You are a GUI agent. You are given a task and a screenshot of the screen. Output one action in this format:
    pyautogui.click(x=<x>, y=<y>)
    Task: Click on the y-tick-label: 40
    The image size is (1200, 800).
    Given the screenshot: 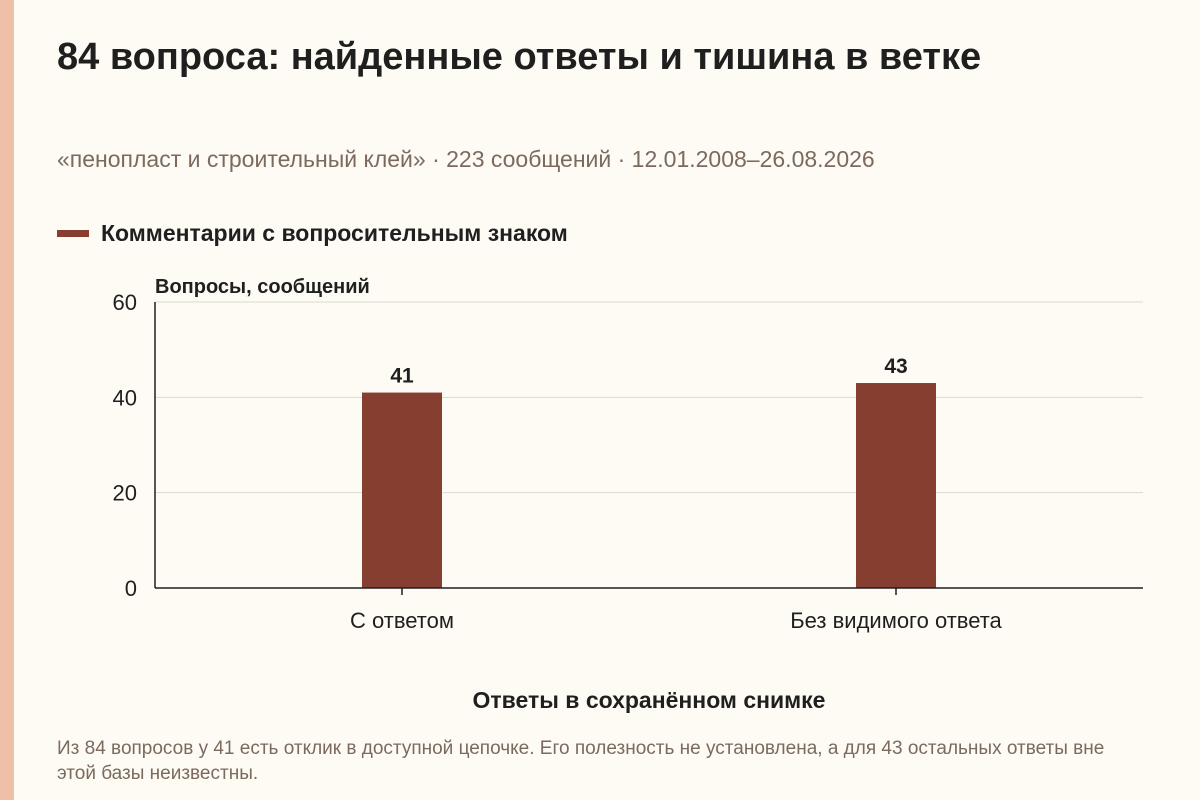 What is the action you would take?
    pyautogui.click(x=125, y=397)
    